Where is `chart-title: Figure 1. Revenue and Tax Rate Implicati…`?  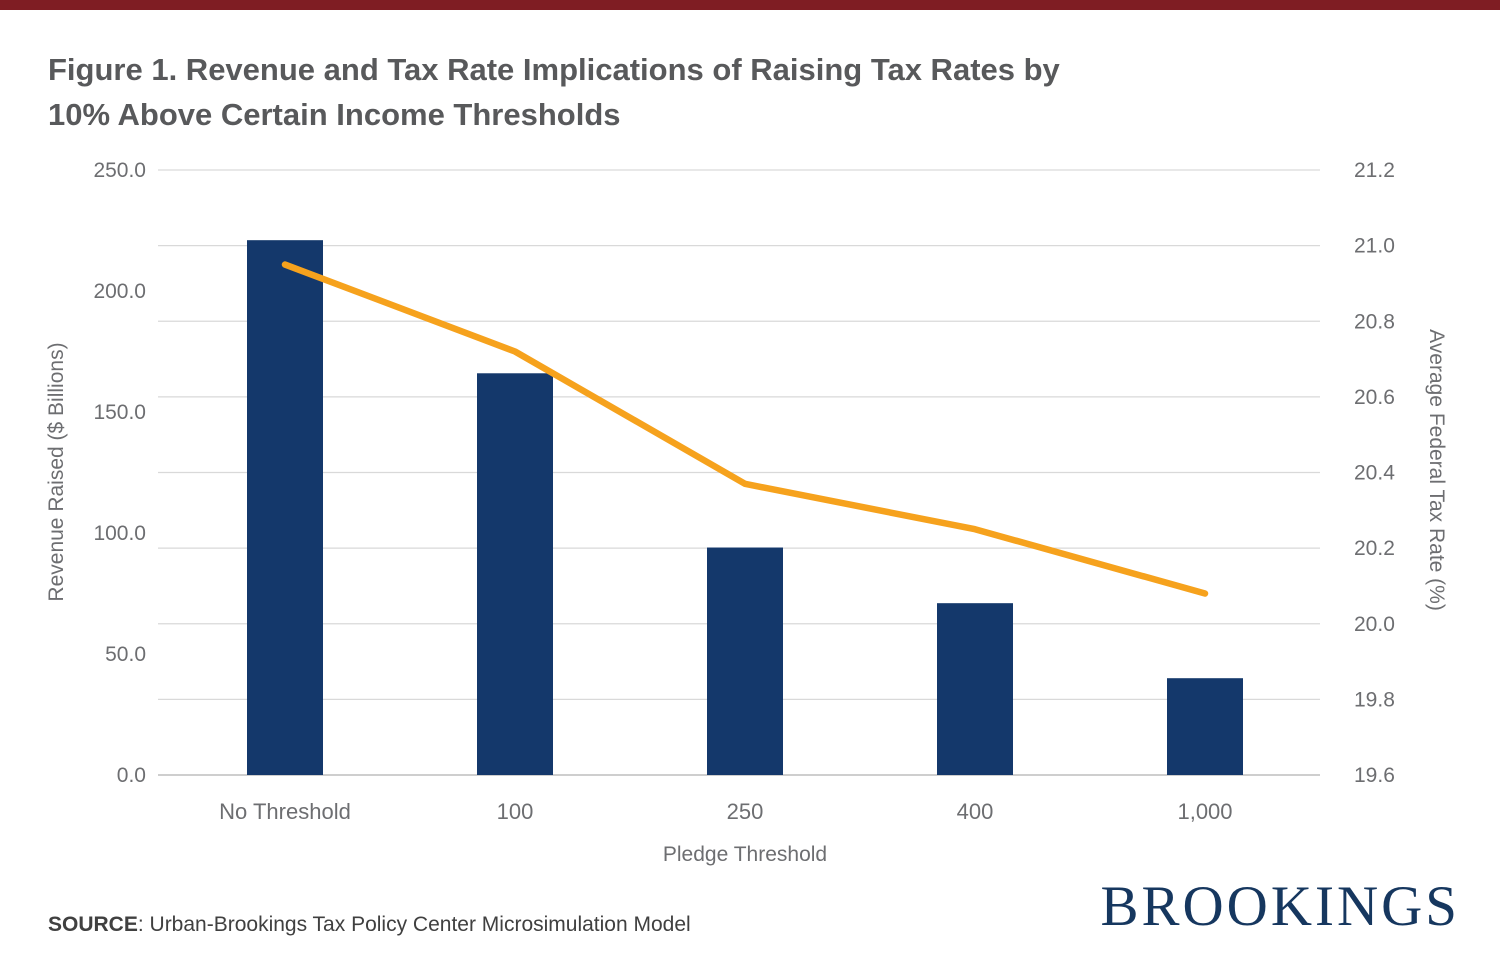 chart-title: Figure 1. Revenue and Tax Rate Implicati… is located at coordinates (554, 93).